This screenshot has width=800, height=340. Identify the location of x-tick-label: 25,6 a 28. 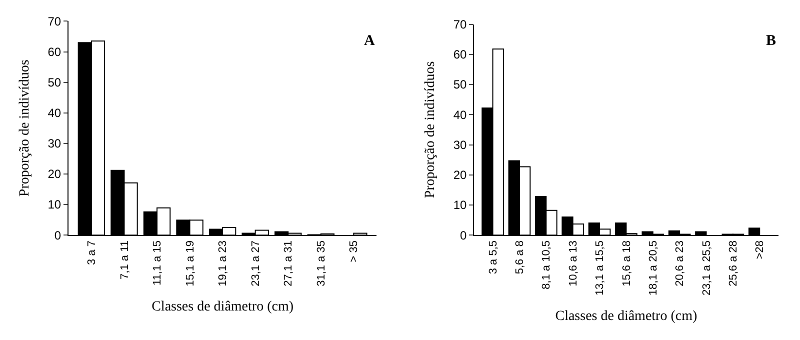
(734, 263).